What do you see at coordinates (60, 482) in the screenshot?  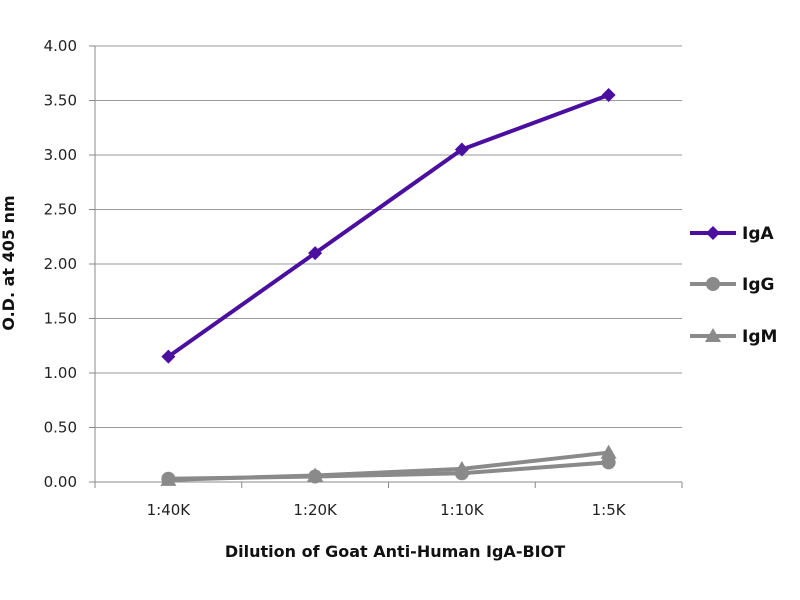 I see `y-tick-label: 0.00` at bounding box center [60, 482].